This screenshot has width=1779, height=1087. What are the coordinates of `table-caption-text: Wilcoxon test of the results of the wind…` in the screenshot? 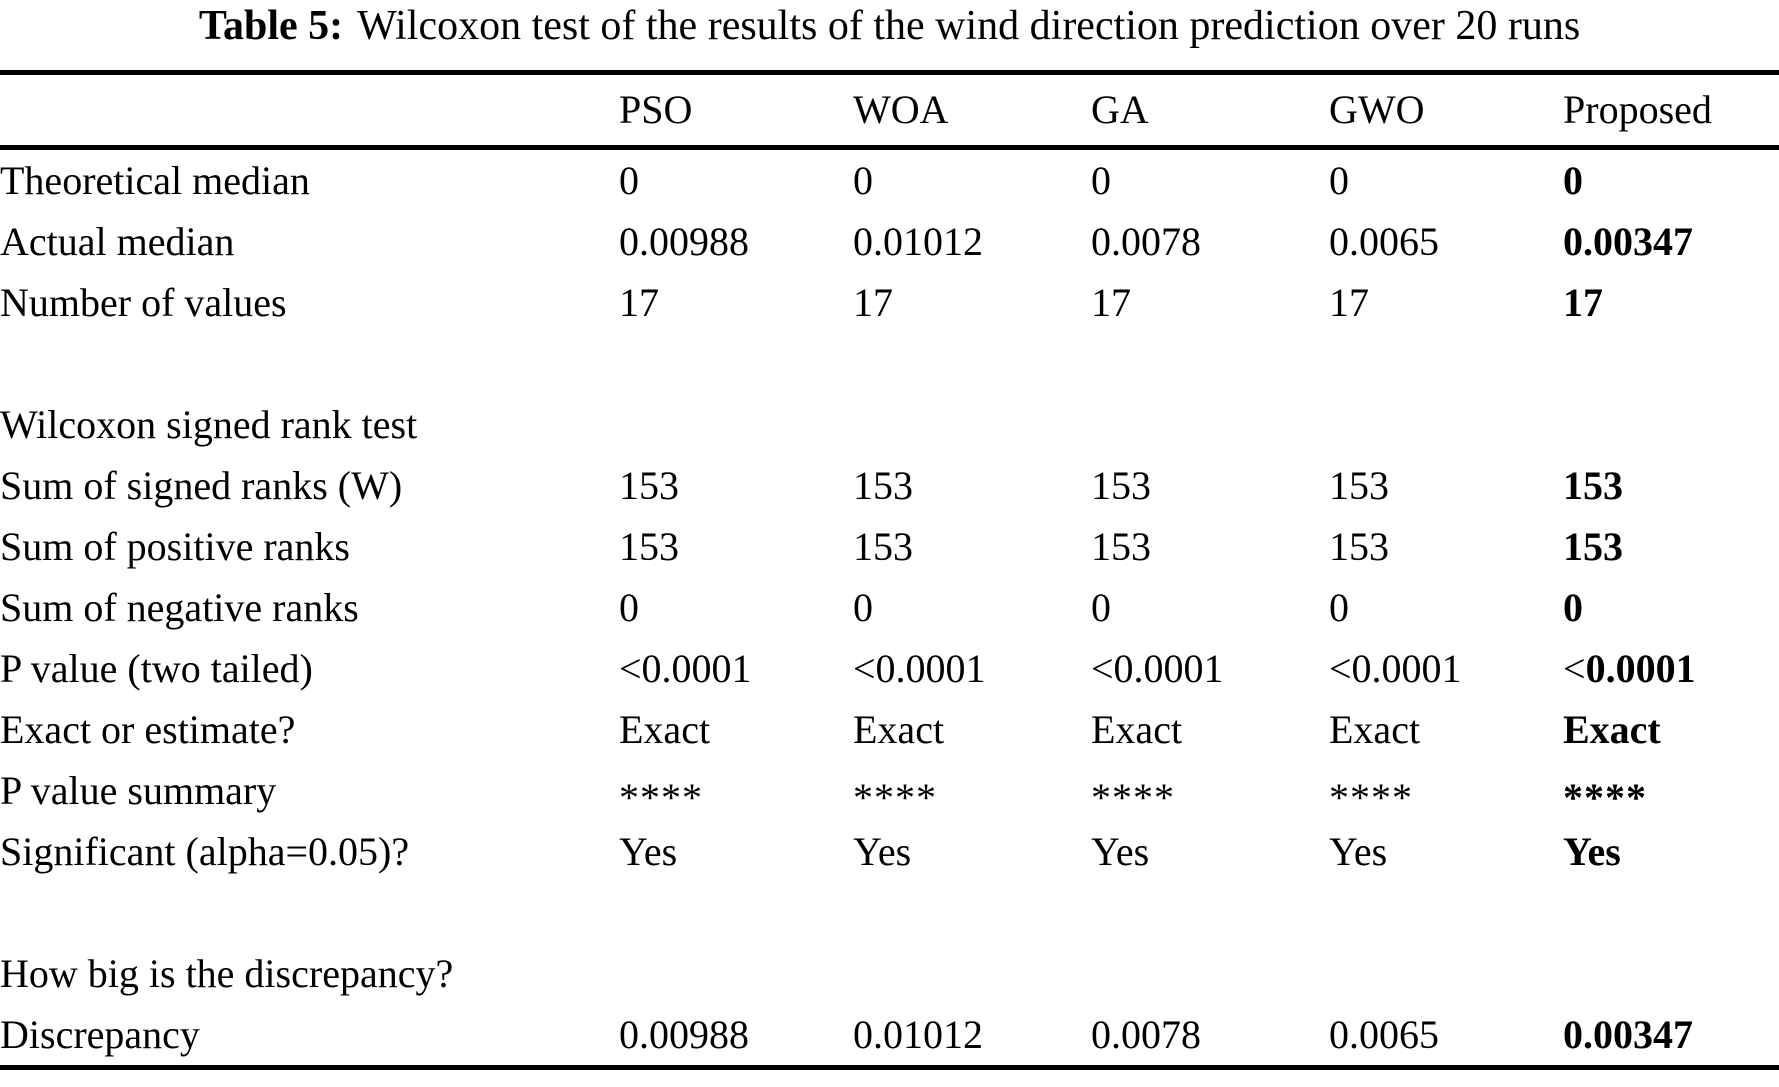 It's located at (969, 26).